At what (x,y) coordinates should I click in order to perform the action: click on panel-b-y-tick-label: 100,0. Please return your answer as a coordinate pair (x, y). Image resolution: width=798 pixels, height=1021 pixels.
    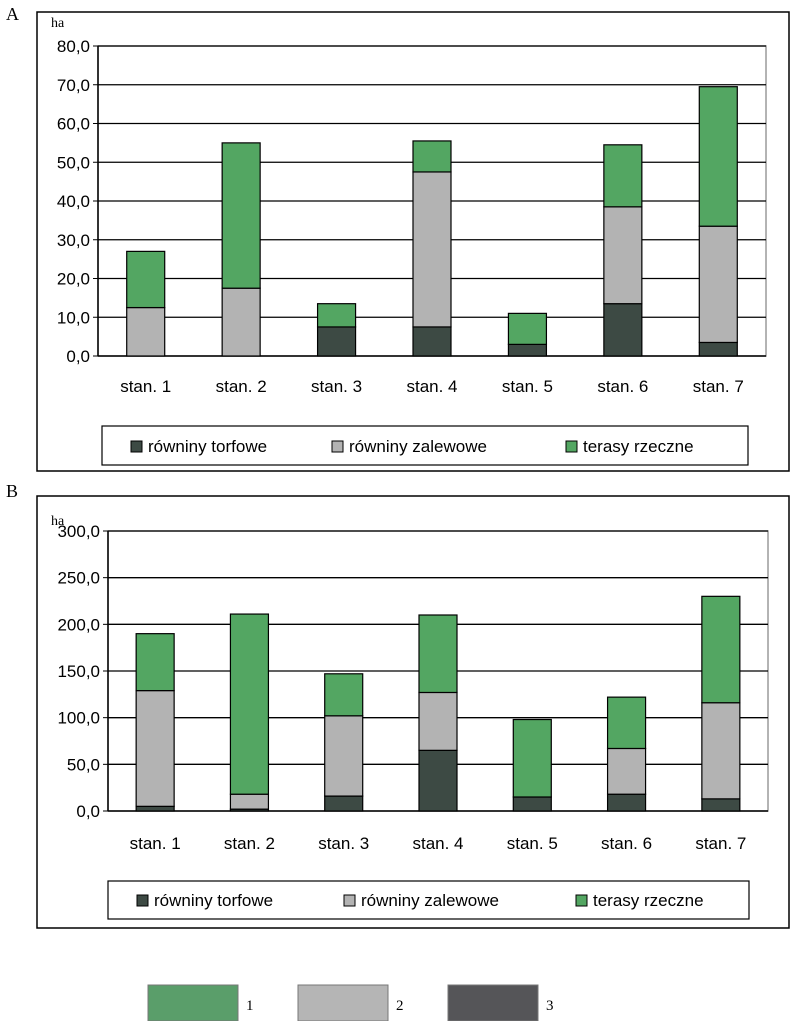
    Looking at the image, I should click on (78, 718).